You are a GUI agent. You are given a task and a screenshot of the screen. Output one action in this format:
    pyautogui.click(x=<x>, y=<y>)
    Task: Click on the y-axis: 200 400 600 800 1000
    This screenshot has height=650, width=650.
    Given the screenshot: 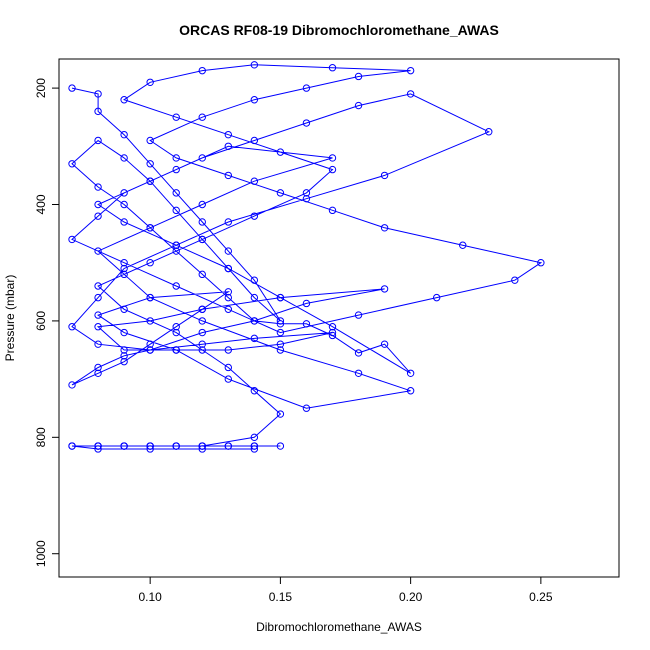 What is the action you would take?
    pyautogui.click(x=47, y=322)
    